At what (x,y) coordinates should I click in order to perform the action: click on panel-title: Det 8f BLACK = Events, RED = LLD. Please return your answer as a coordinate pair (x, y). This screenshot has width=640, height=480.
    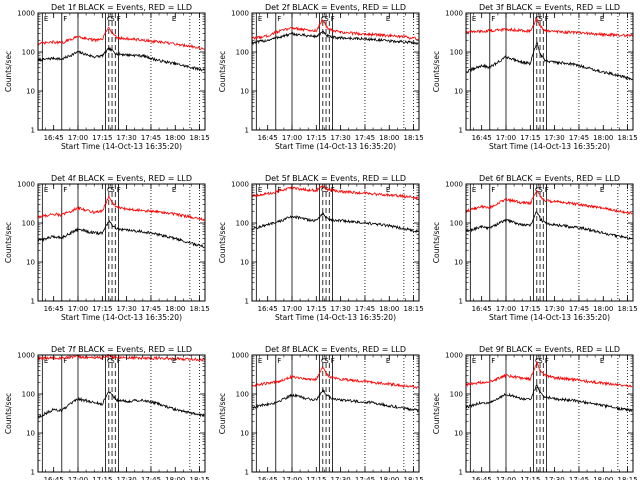
    Looking at the image, I should click on (335, 349).